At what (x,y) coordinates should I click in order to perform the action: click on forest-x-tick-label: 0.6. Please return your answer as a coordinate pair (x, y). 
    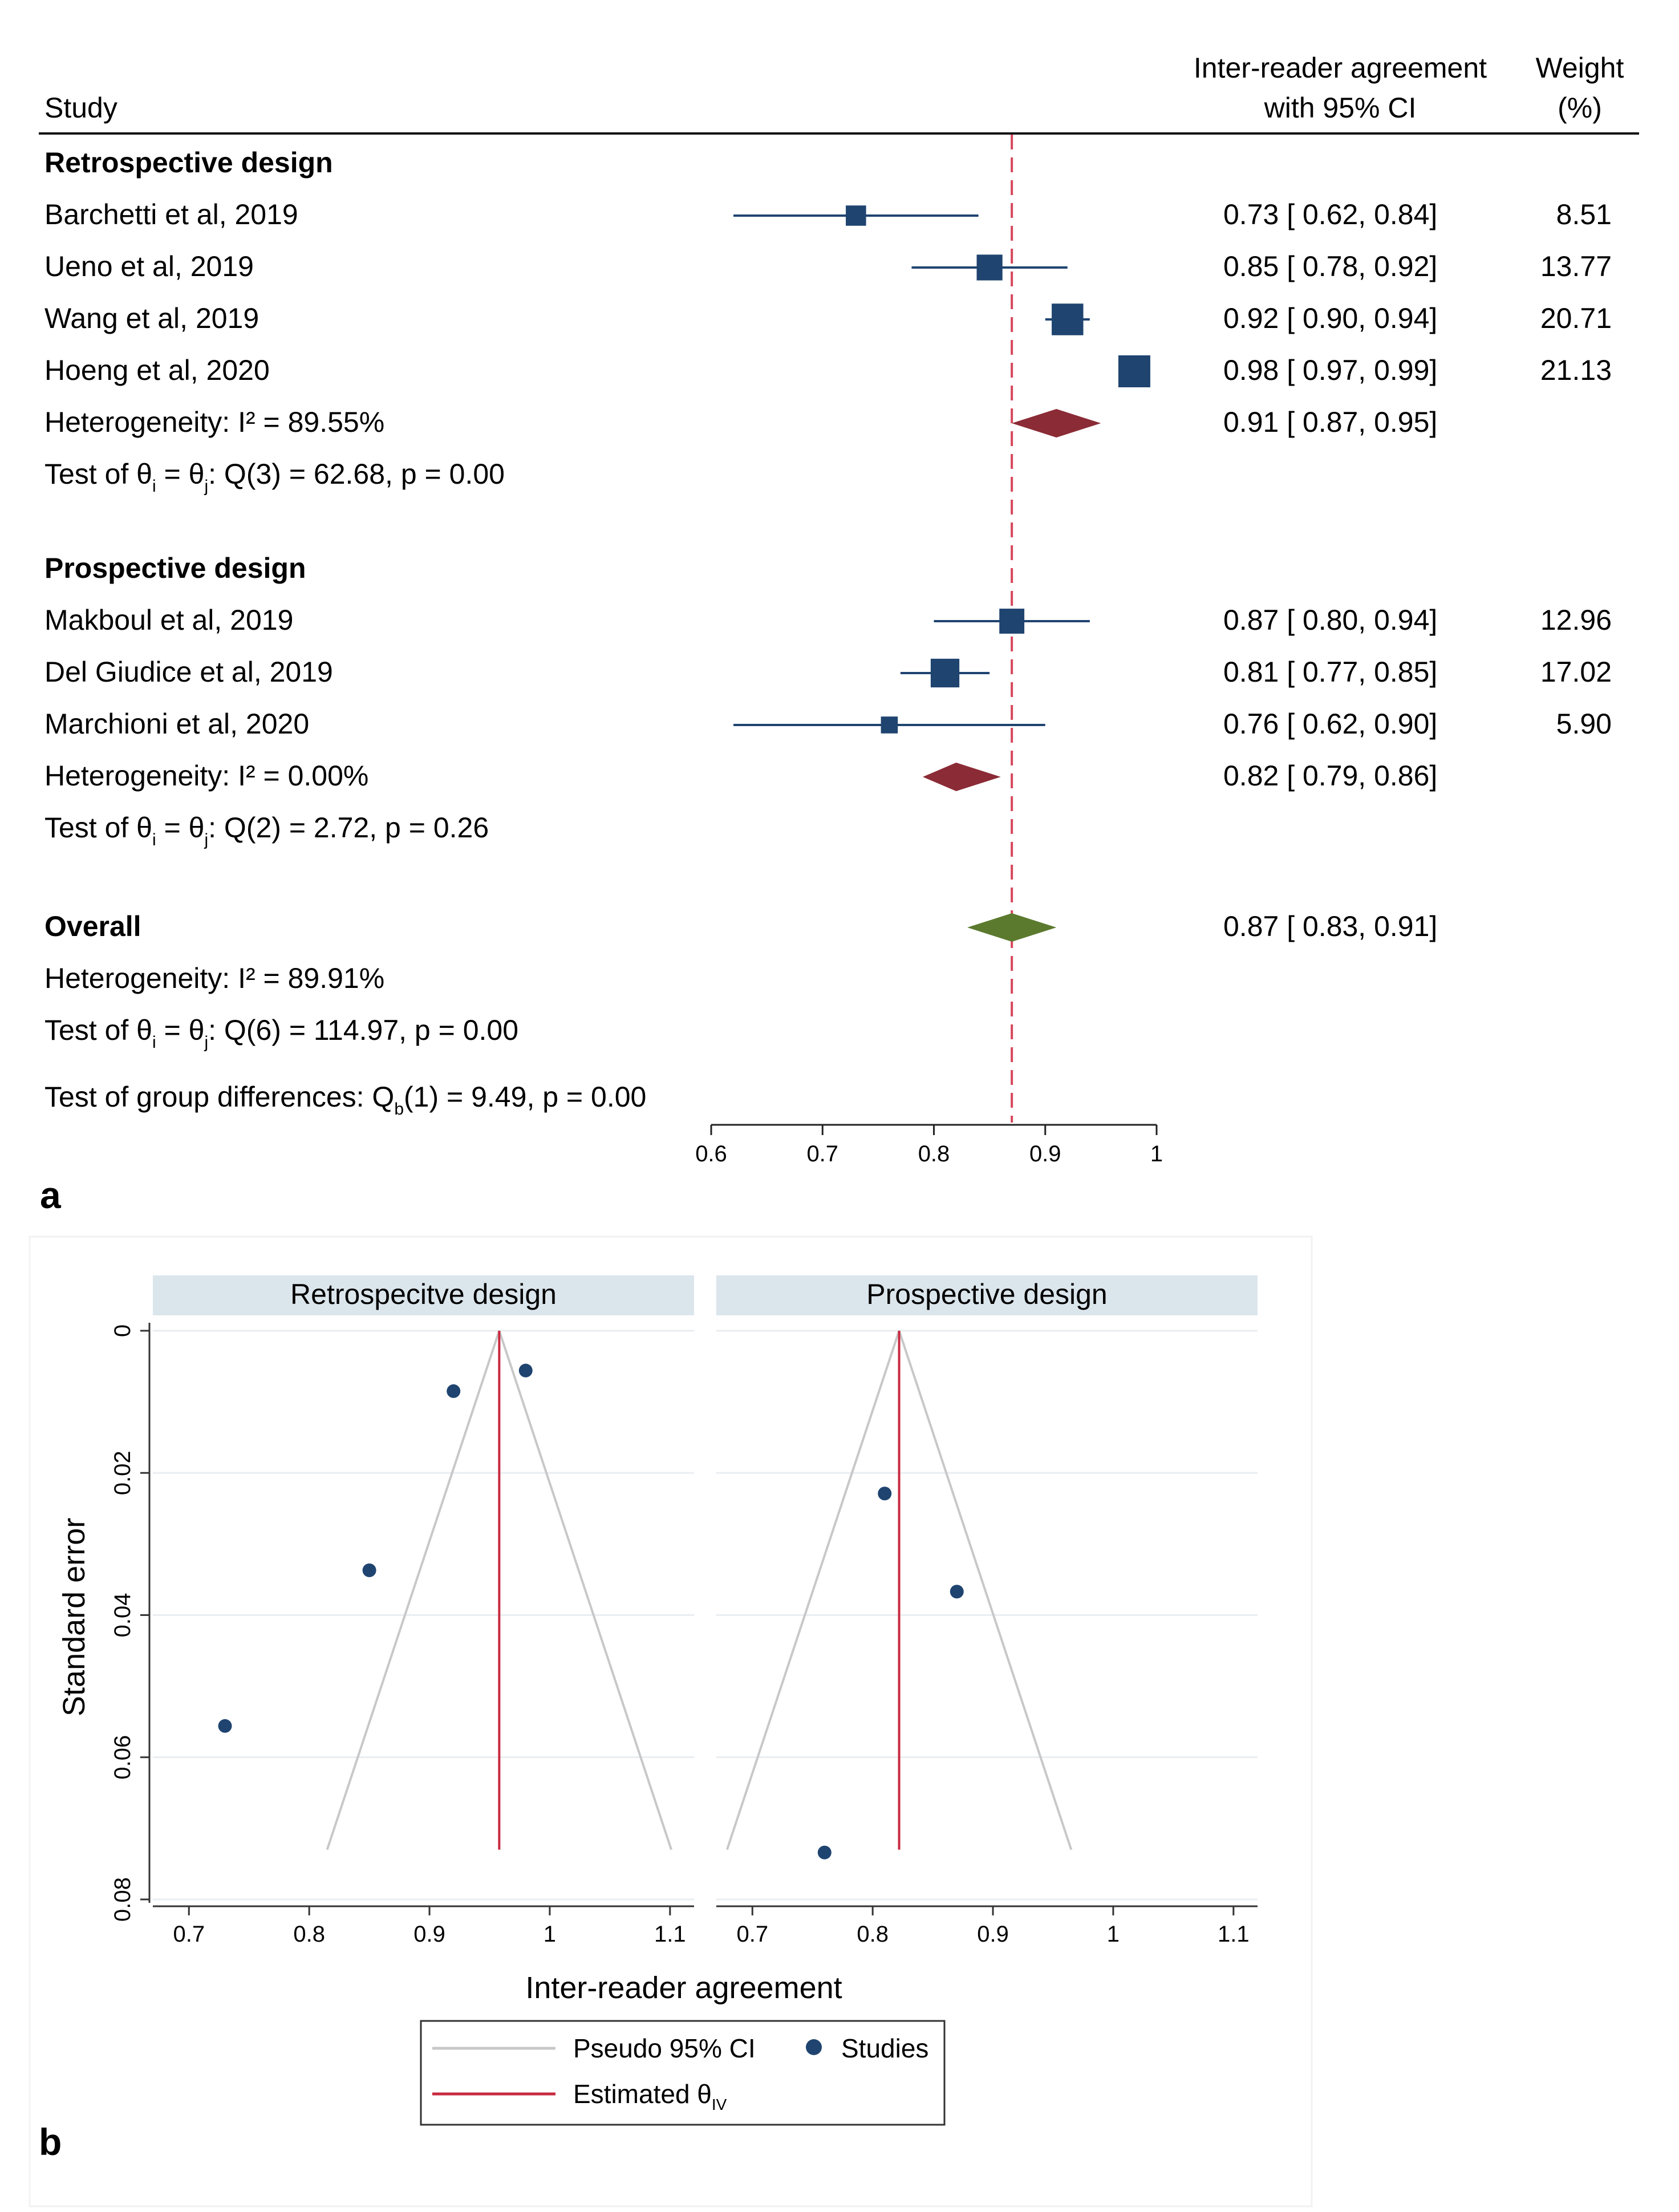
    Looking at the image, I should click on (711, 1153).